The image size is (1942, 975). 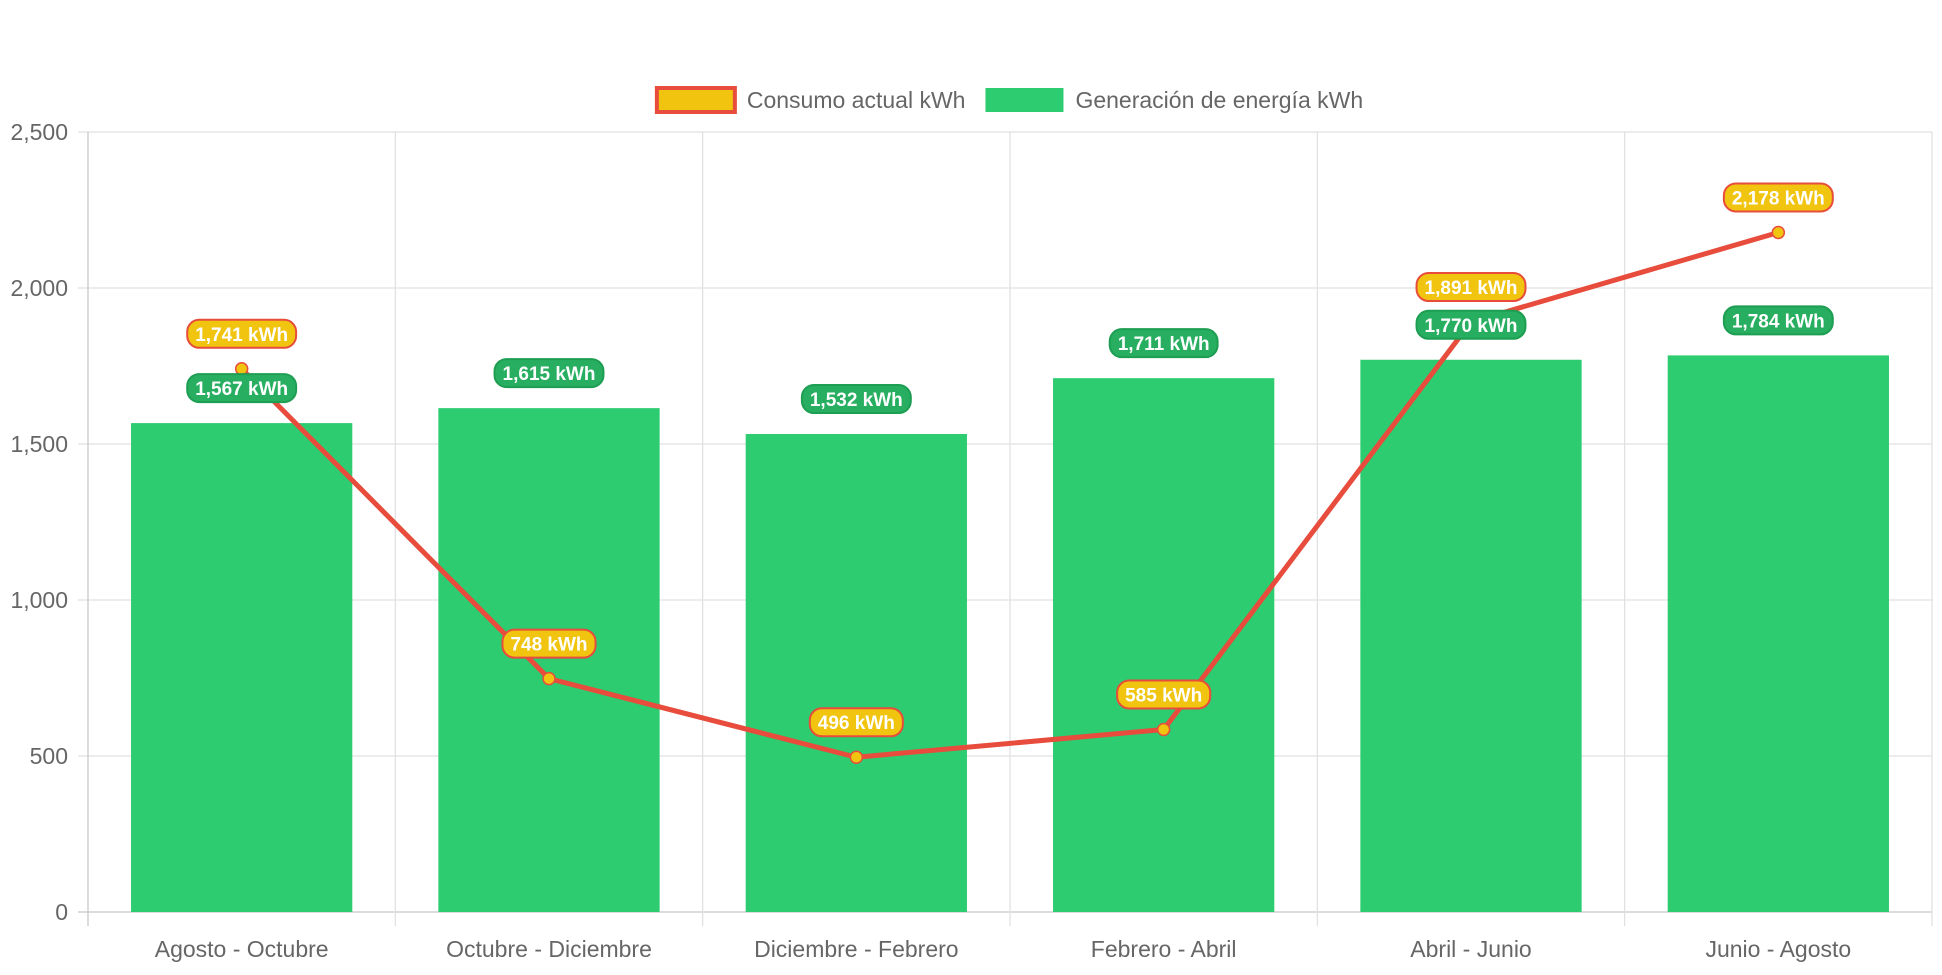 I want to click on bar-data-label: 1,567 kWh, so click(x=241, y=389).